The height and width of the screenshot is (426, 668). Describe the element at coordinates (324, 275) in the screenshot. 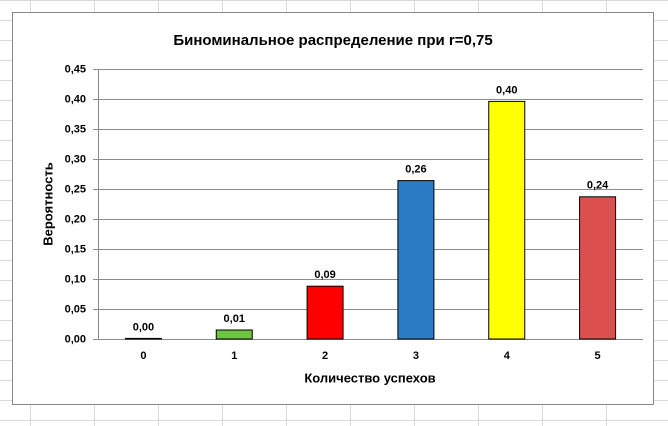

I see `data-label: 0,09` at that location.